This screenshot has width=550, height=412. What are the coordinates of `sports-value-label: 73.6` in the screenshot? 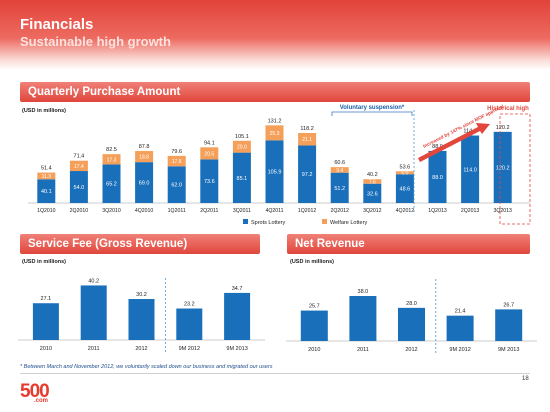 It's located at (209, 182).